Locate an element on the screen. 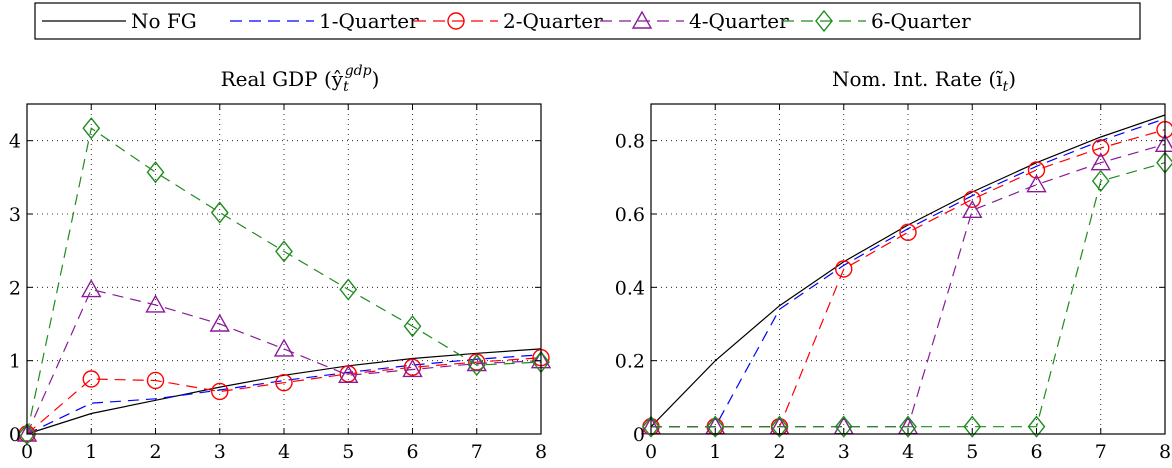  legend-label-4: 6-Quarter is located at coordinates (921, 21).